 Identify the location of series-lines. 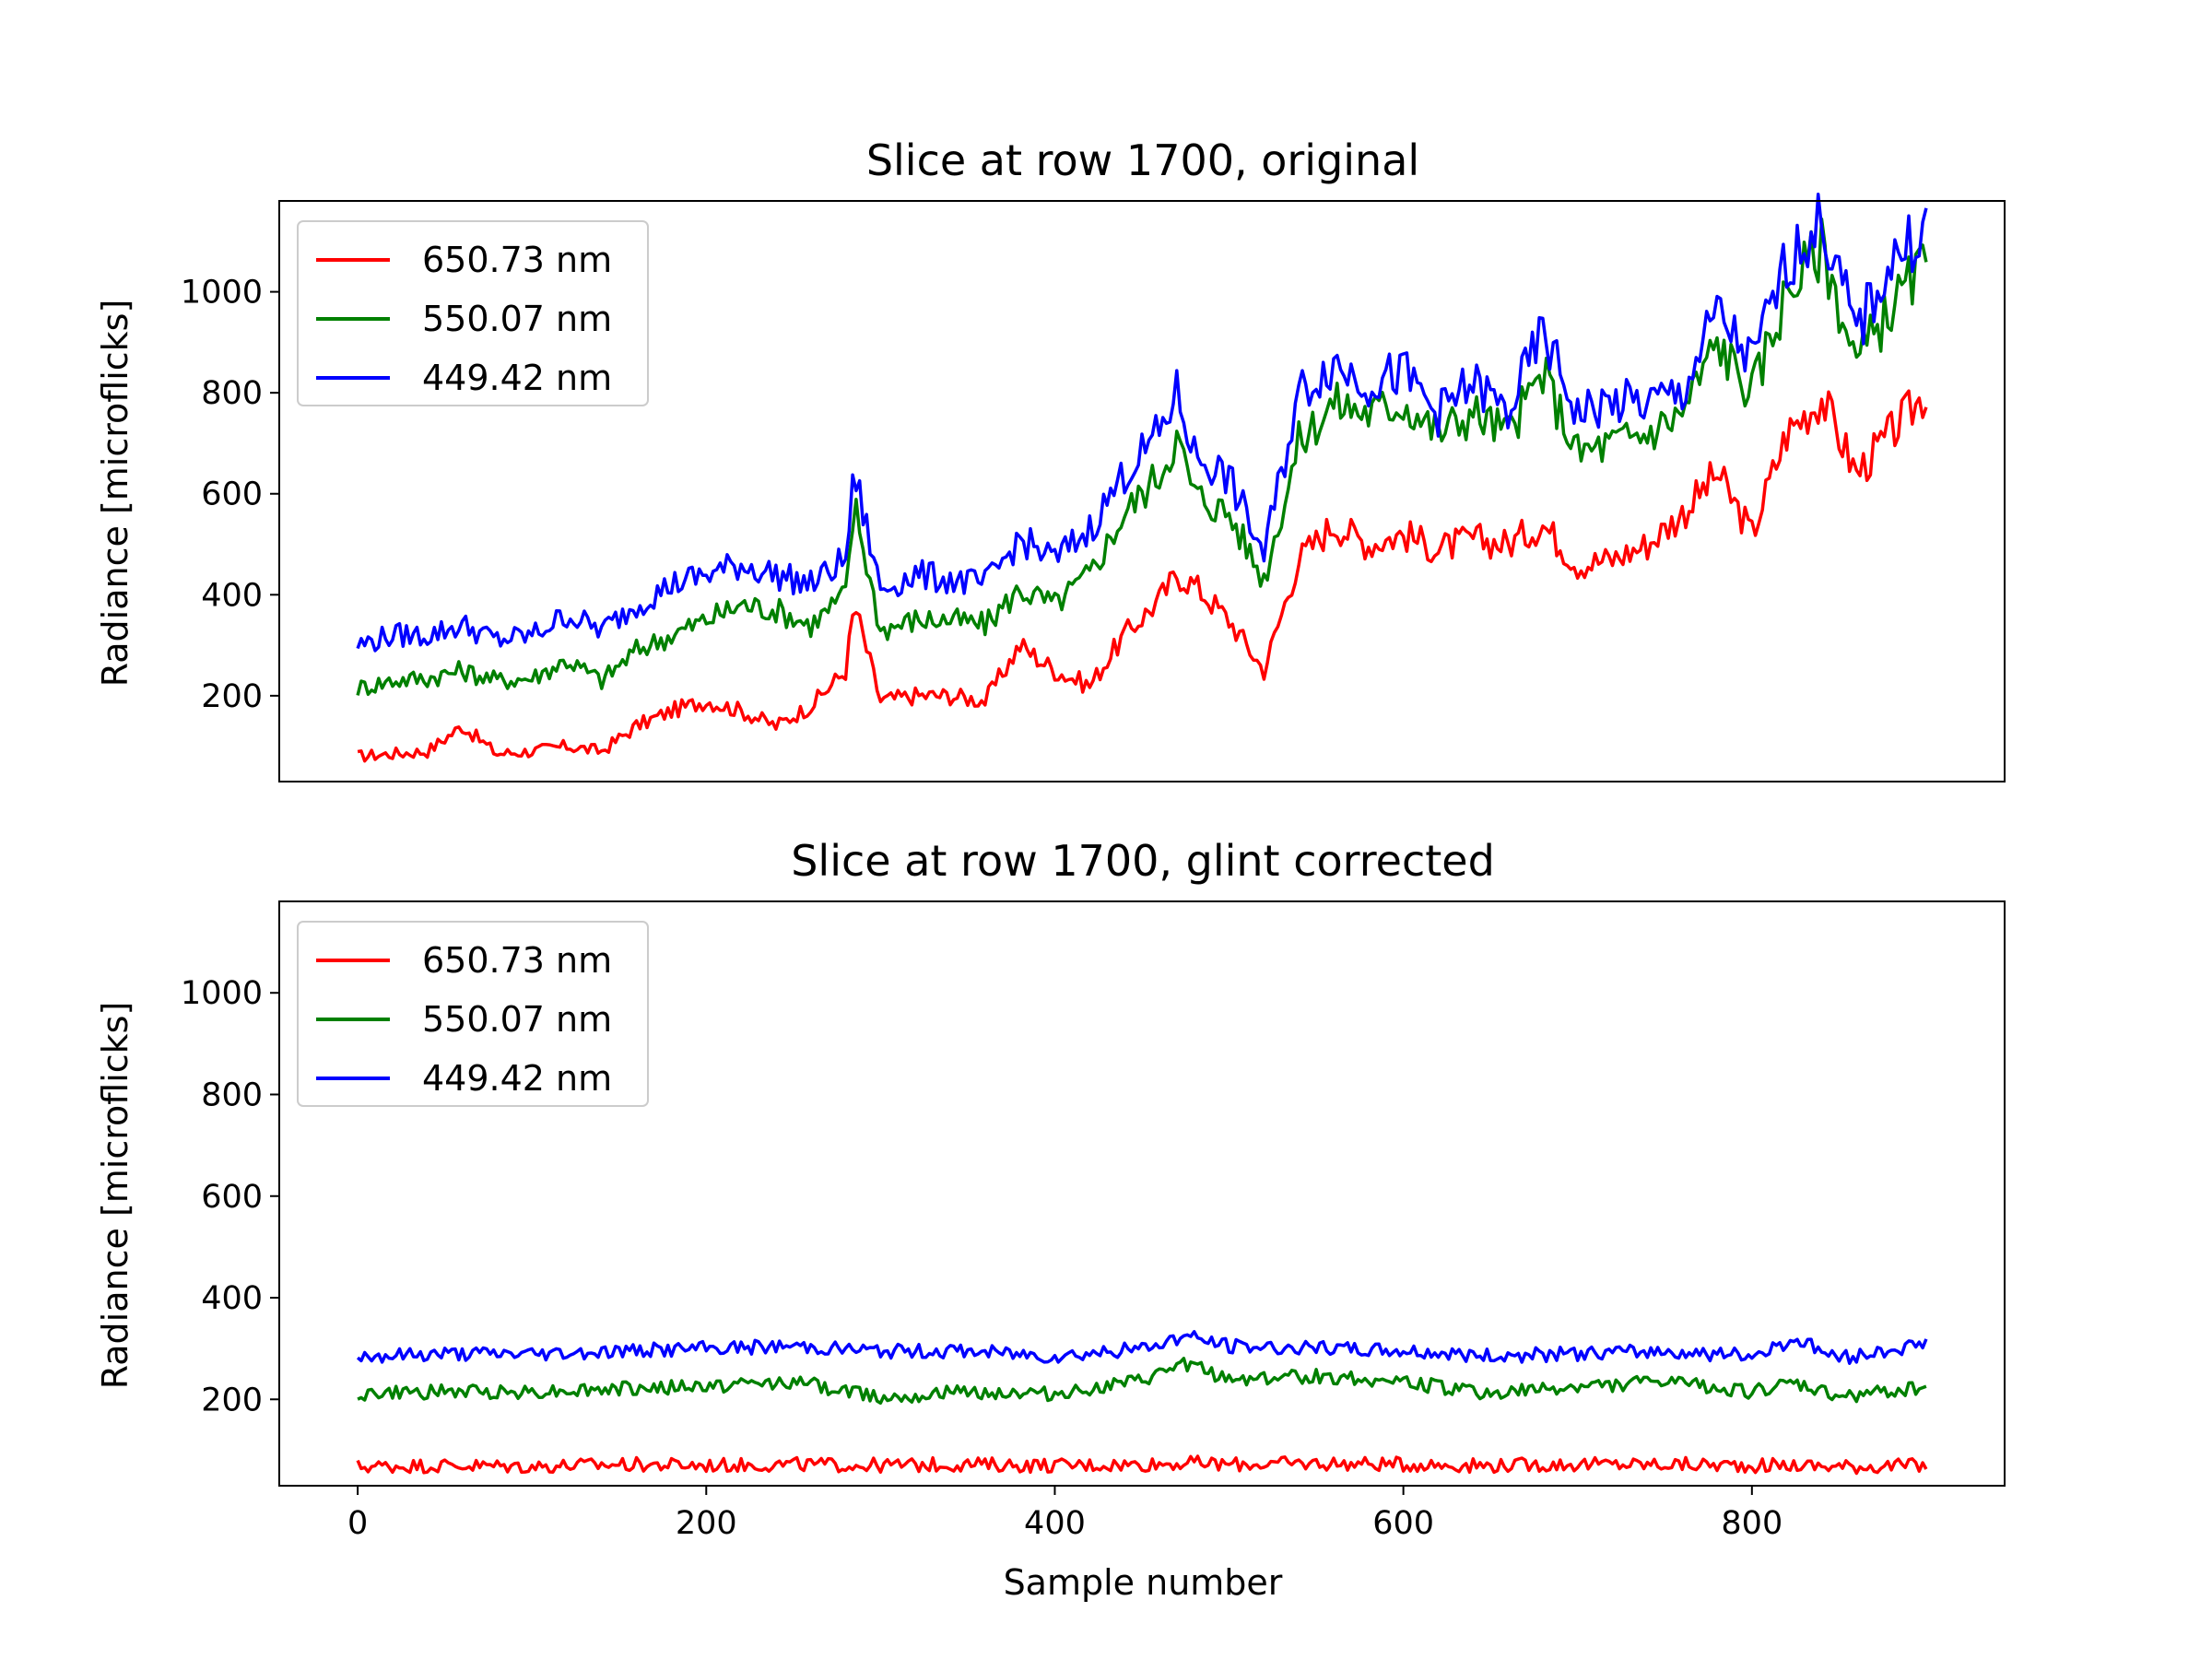
(1142, 1403).